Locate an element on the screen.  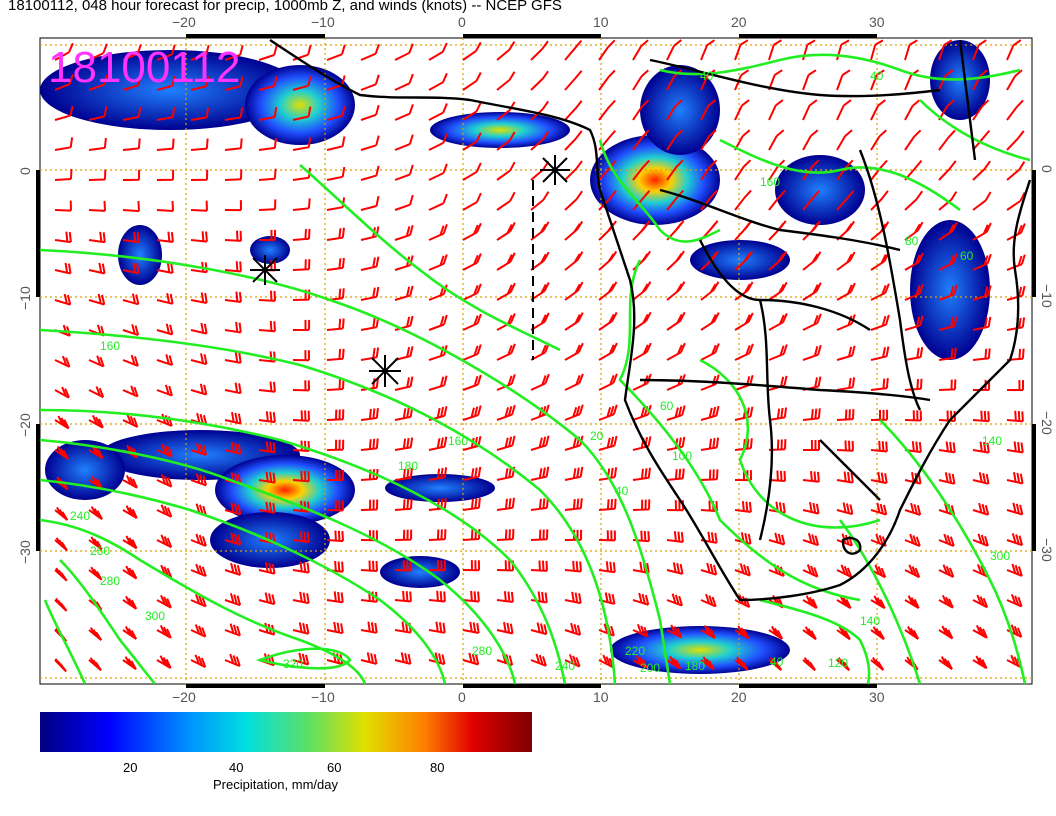
lon-tick-label: −10 is located at coordinates (323, 697).